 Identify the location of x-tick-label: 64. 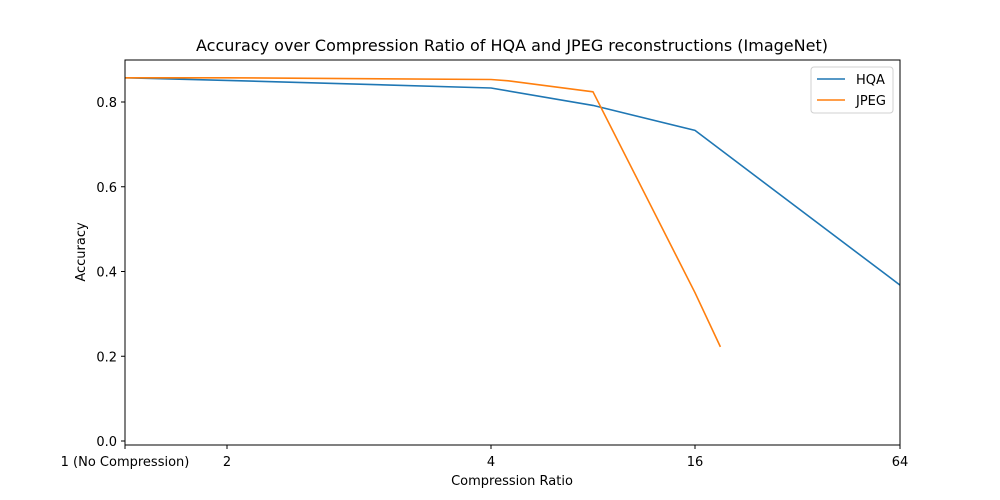
(900, 462).